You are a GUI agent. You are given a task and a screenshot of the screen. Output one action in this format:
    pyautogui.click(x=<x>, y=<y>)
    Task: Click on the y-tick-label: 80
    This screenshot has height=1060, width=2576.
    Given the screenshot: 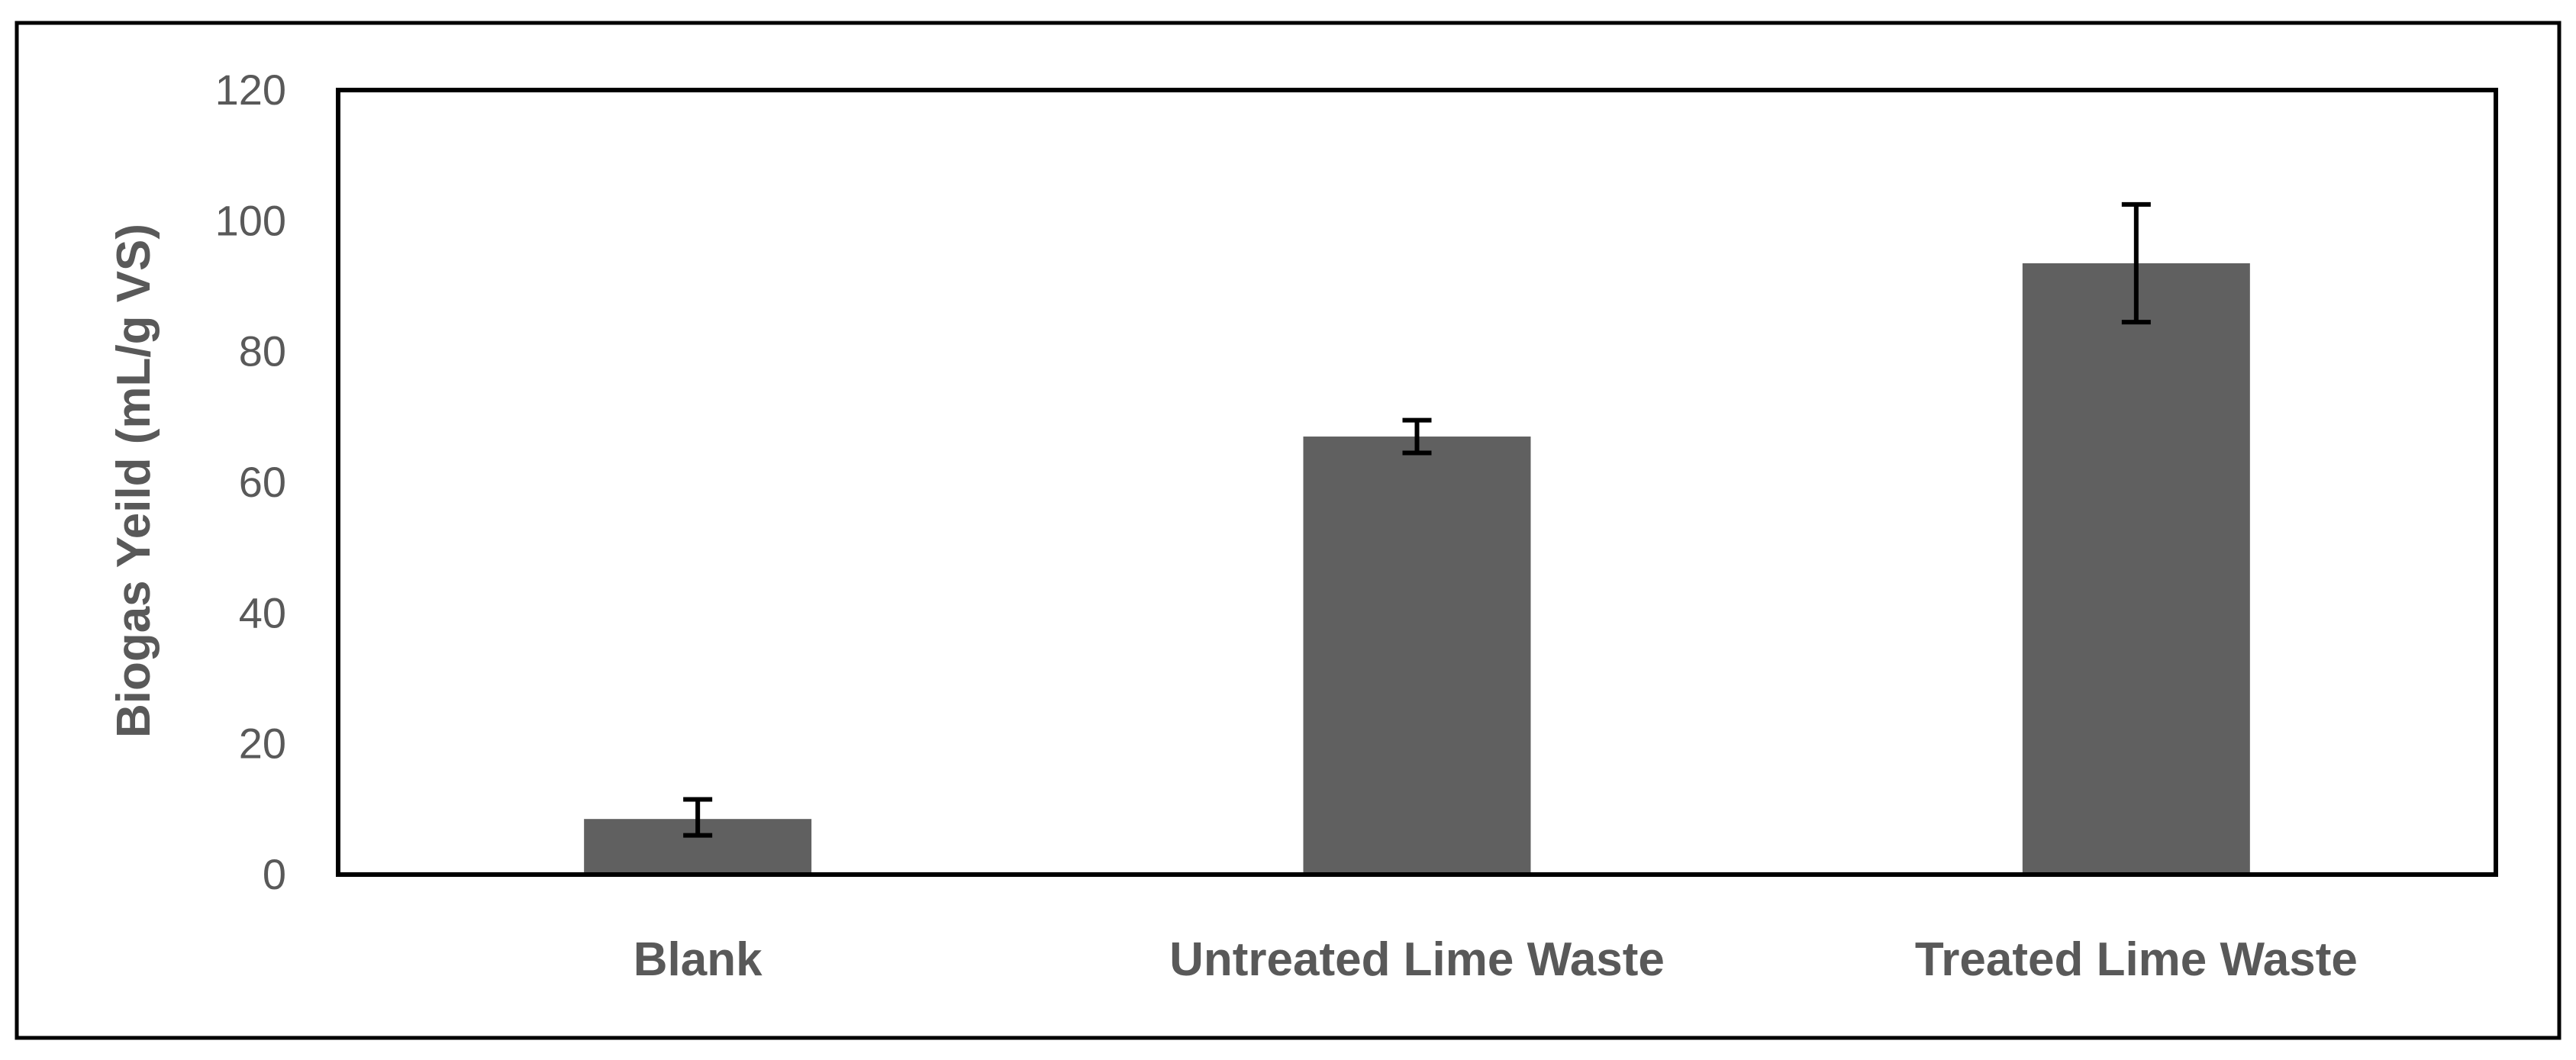 What is the action you would take?
    pyautogui.click(x=262, y=351)
    